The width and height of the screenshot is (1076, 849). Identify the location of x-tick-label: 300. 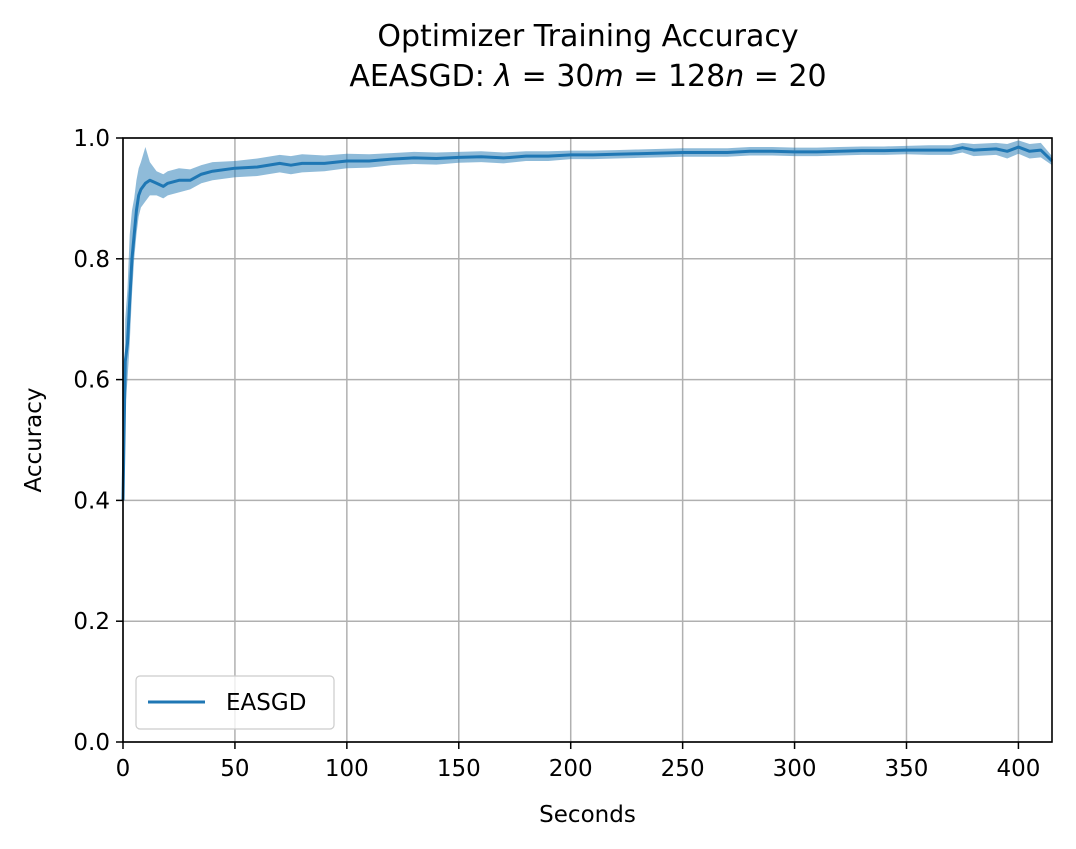
(795, 769).